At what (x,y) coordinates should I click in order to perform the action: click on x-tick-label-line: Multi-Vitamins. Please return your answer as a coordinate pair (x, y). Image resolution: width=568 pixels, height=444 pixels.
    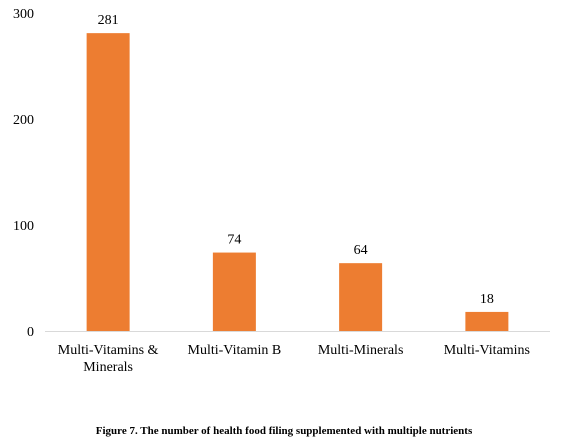
    Looking at the image, I should click on (487, 350).